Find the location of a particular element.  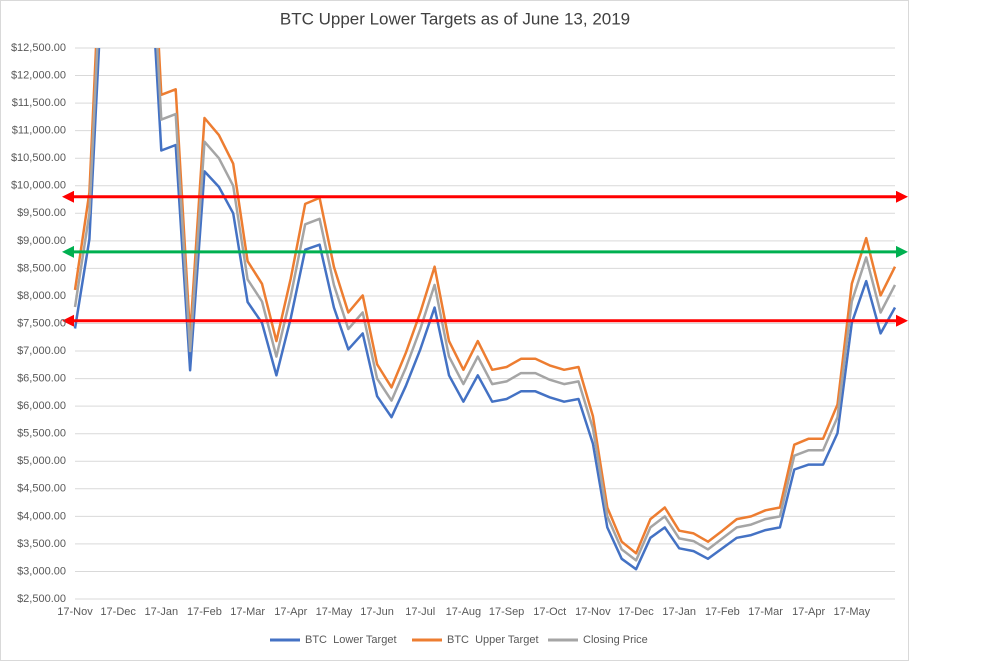

y-tick-label: $8,500.00 is located at coordinates (41, 268).